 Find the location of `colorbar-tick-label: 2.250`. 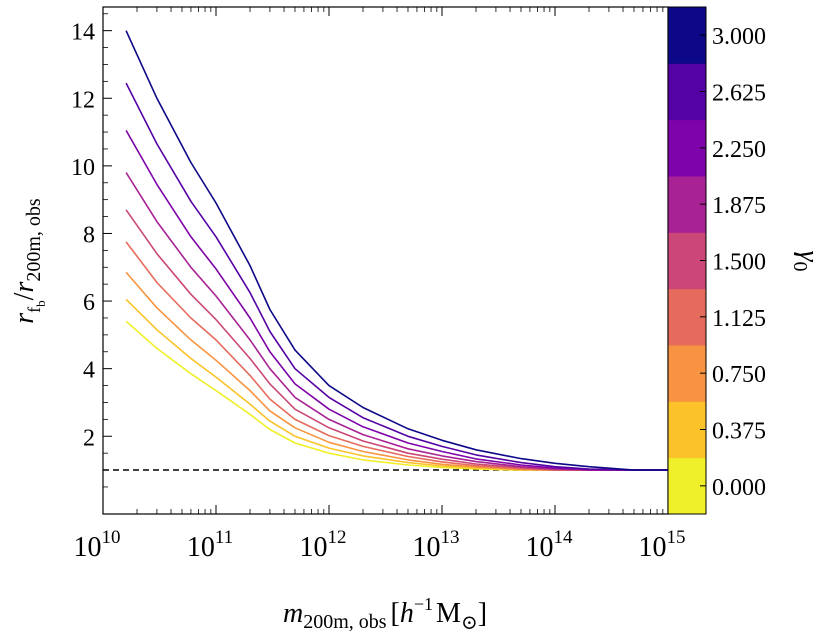

colorbar-tick-label: 2.250 is located at coordinates (739, 150).